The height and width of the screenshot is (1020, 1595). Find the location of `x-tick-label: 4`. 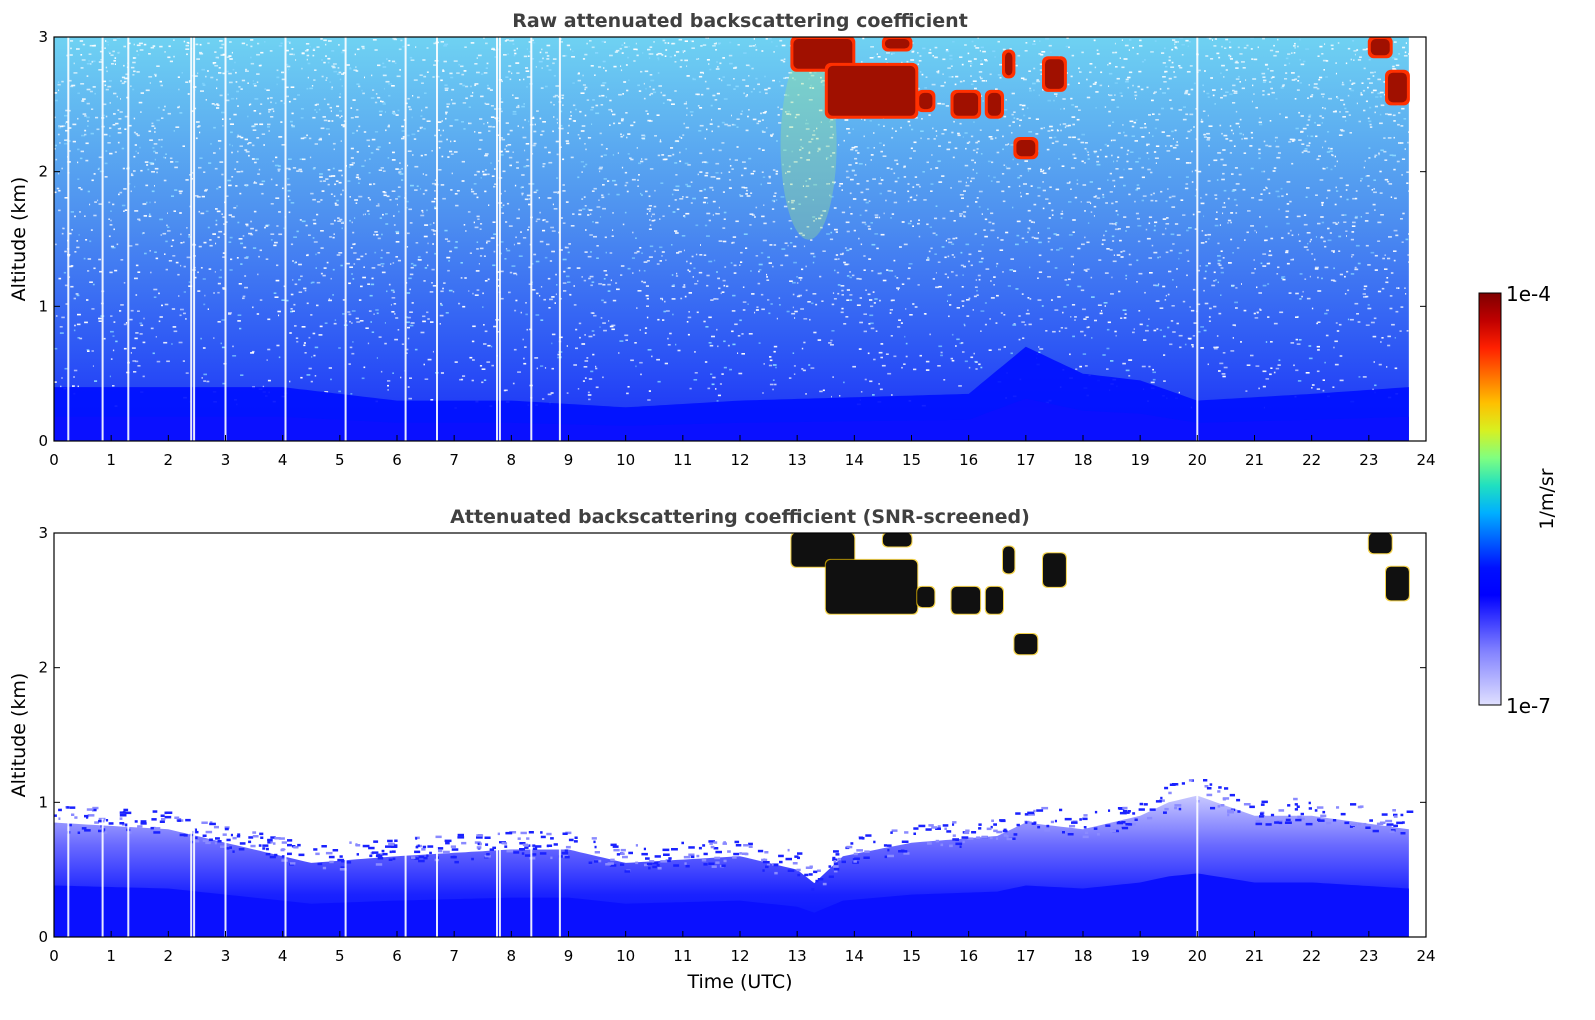

x-tick-label: 4 is located at coordinates (283, 460).